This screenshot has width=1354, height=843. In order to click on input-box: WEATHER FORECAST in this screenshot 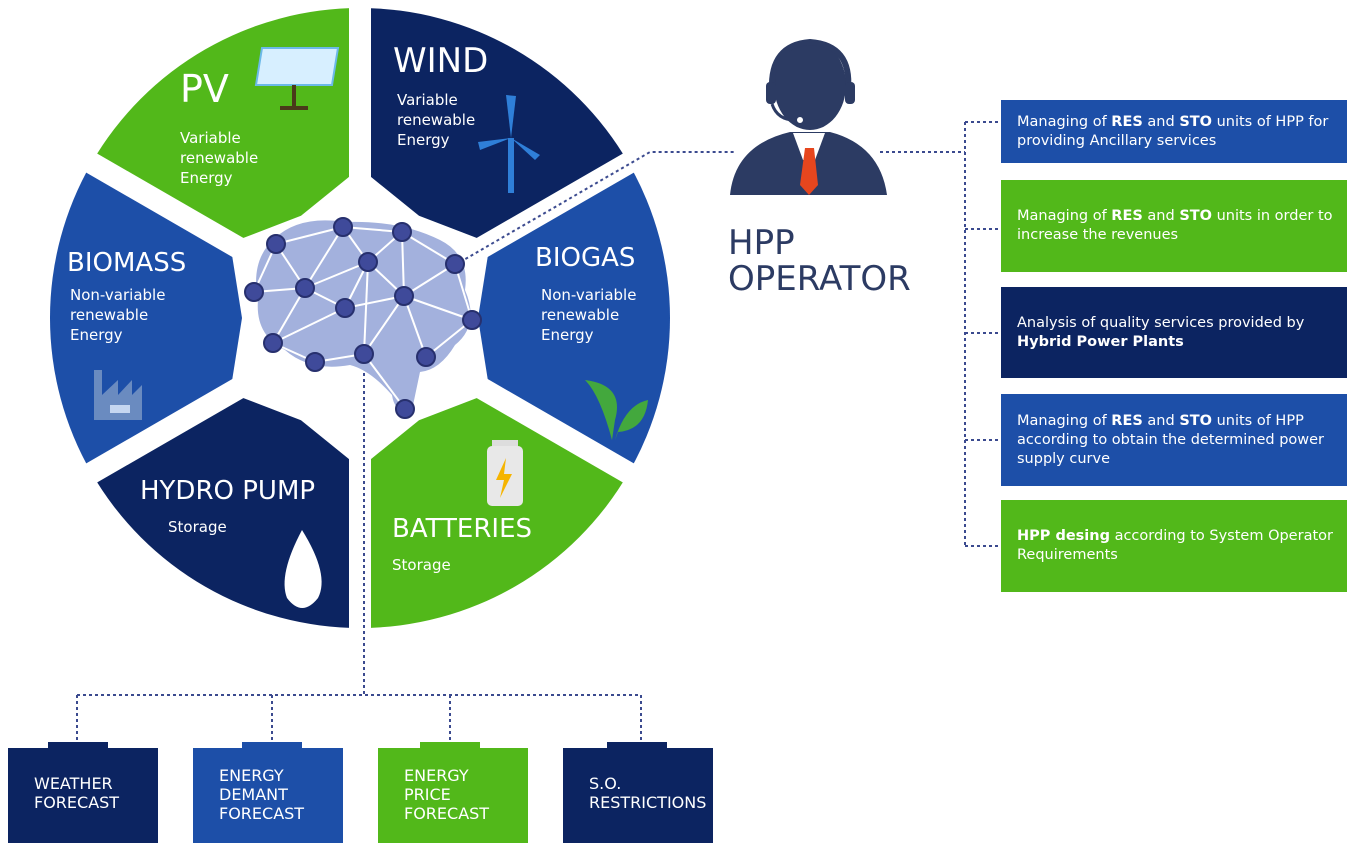, I will do `click(83, 795)`.